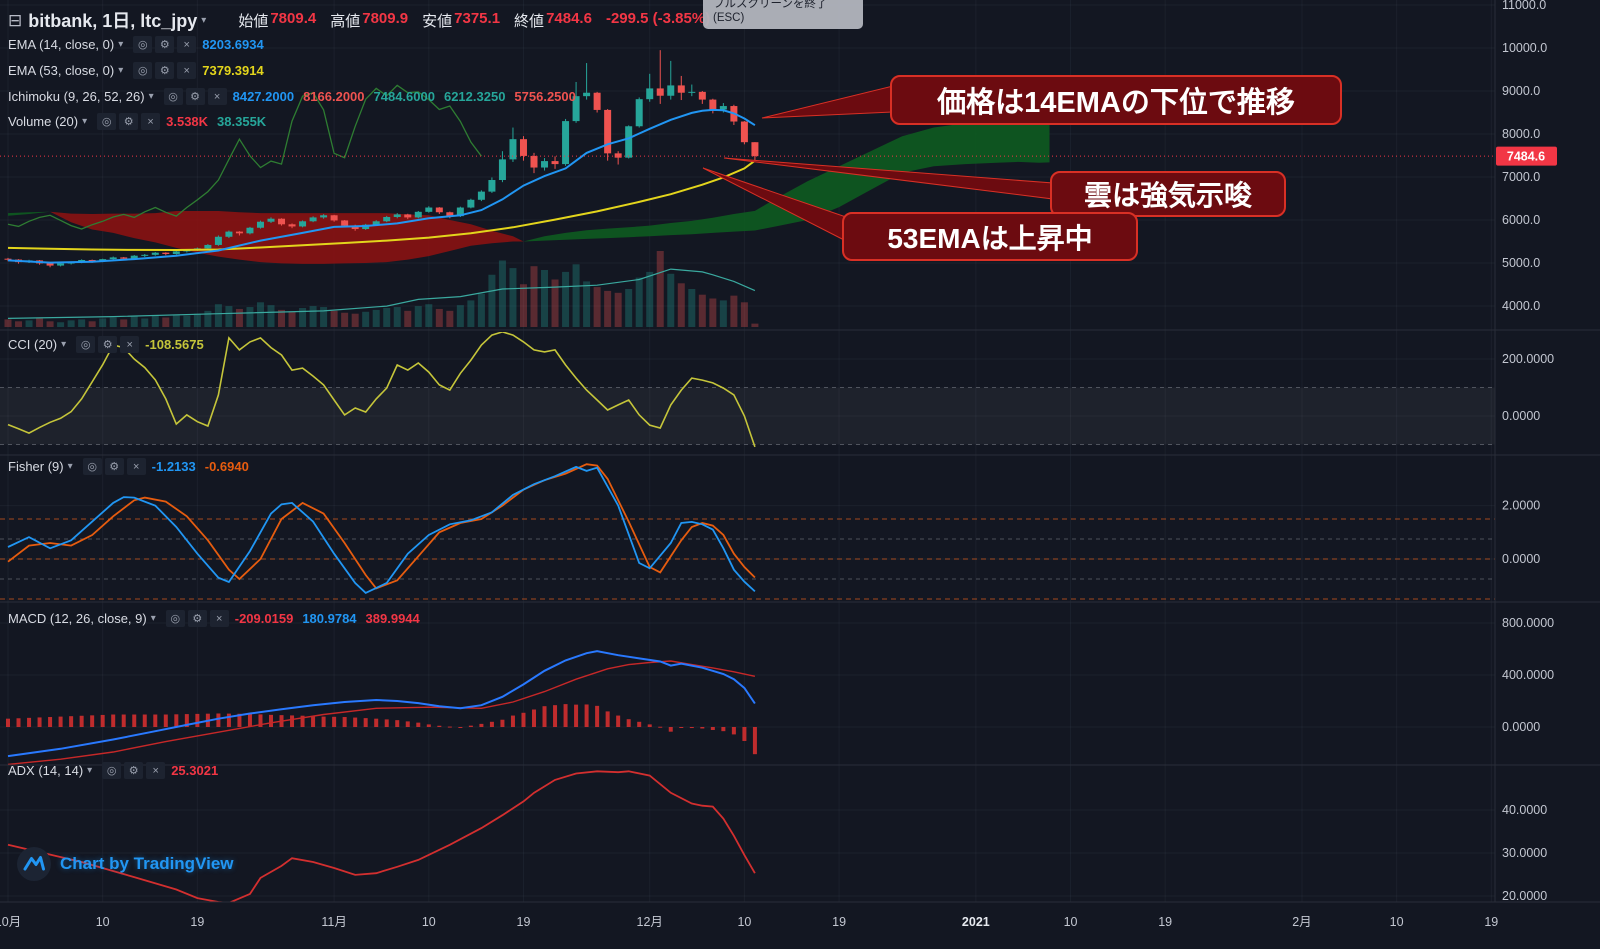  What do you see at coordinates (61, 70) in the screenshot?
I see `ema53-label: EMA (53, close, 0)` at bounding box center [61, 70].